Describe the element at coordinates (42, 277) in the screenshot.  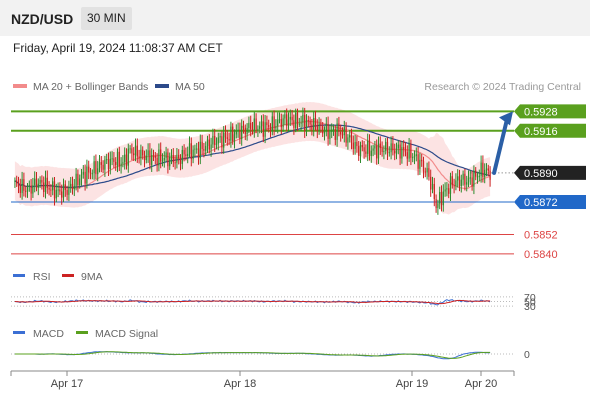
I see `rsi-legend-label: RSI` at that location.